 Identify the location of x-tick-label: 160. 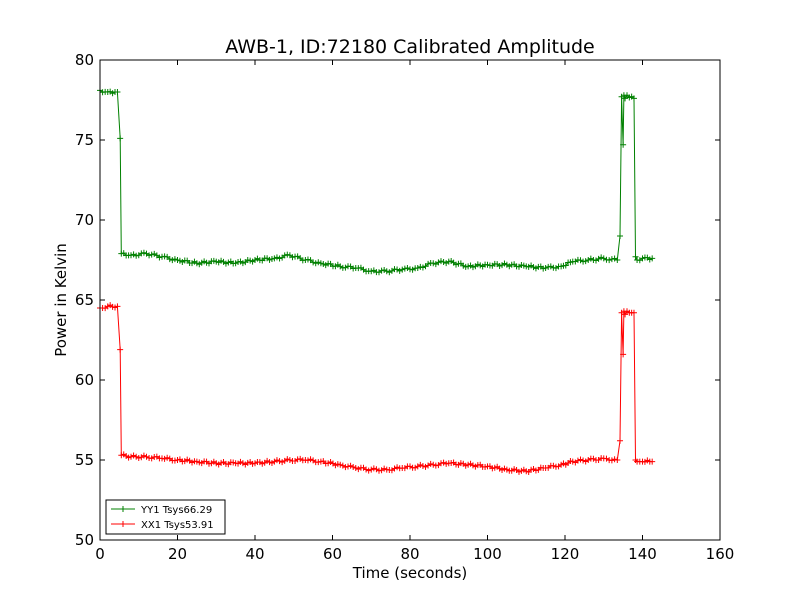
(720, 554).